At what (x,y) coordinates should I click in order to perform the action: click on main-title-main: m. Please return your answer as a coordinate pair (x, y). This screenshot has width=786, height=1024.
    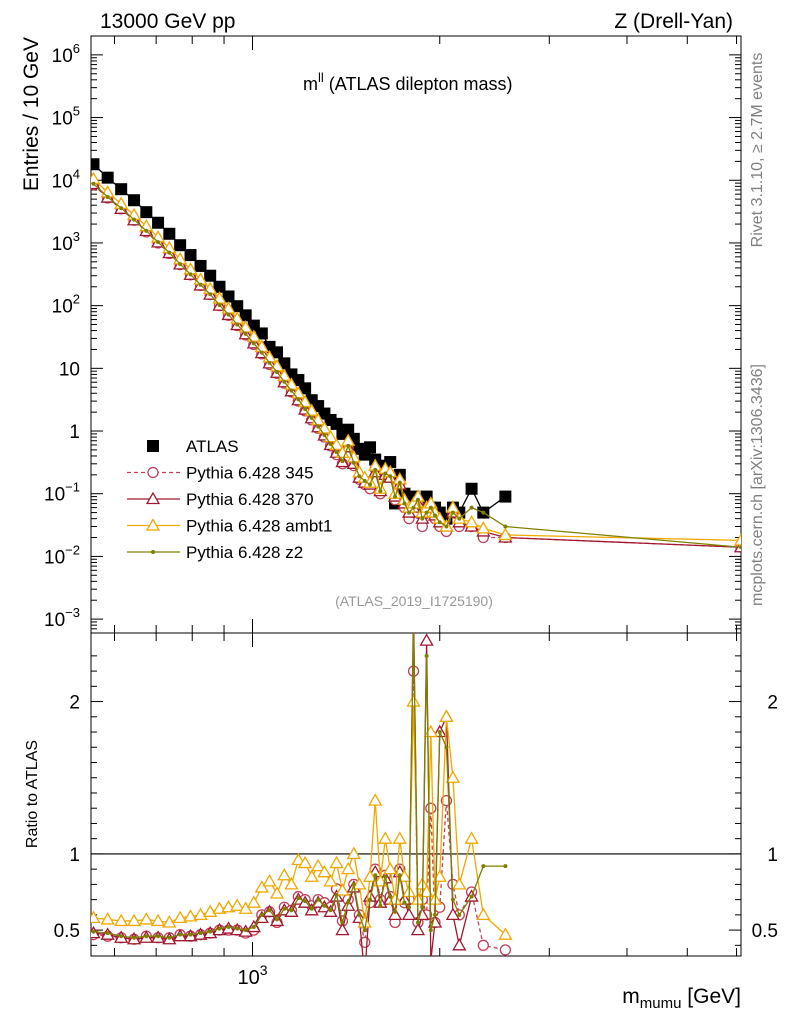
    Looking at the image, I should click on (310, 84).